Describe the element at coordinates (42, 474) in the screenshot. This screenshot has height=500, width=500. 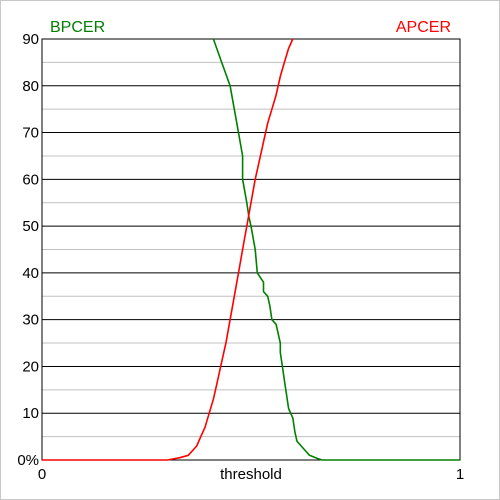
I see `x-tick-label: 0` at that location.